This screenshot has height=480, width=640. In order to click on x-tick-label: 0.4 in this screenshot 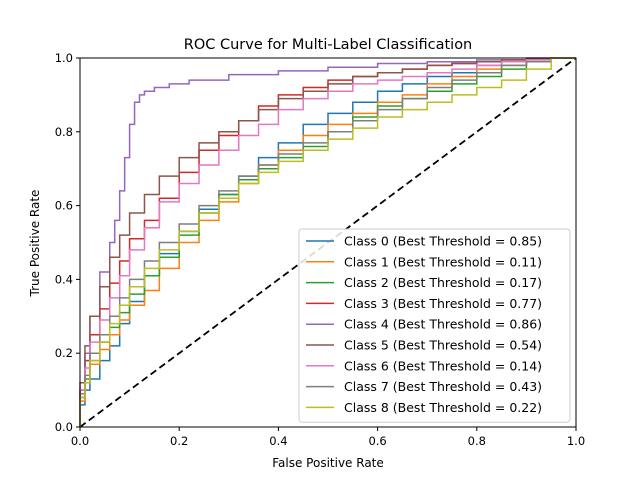, I will do `click(278, 441)`.